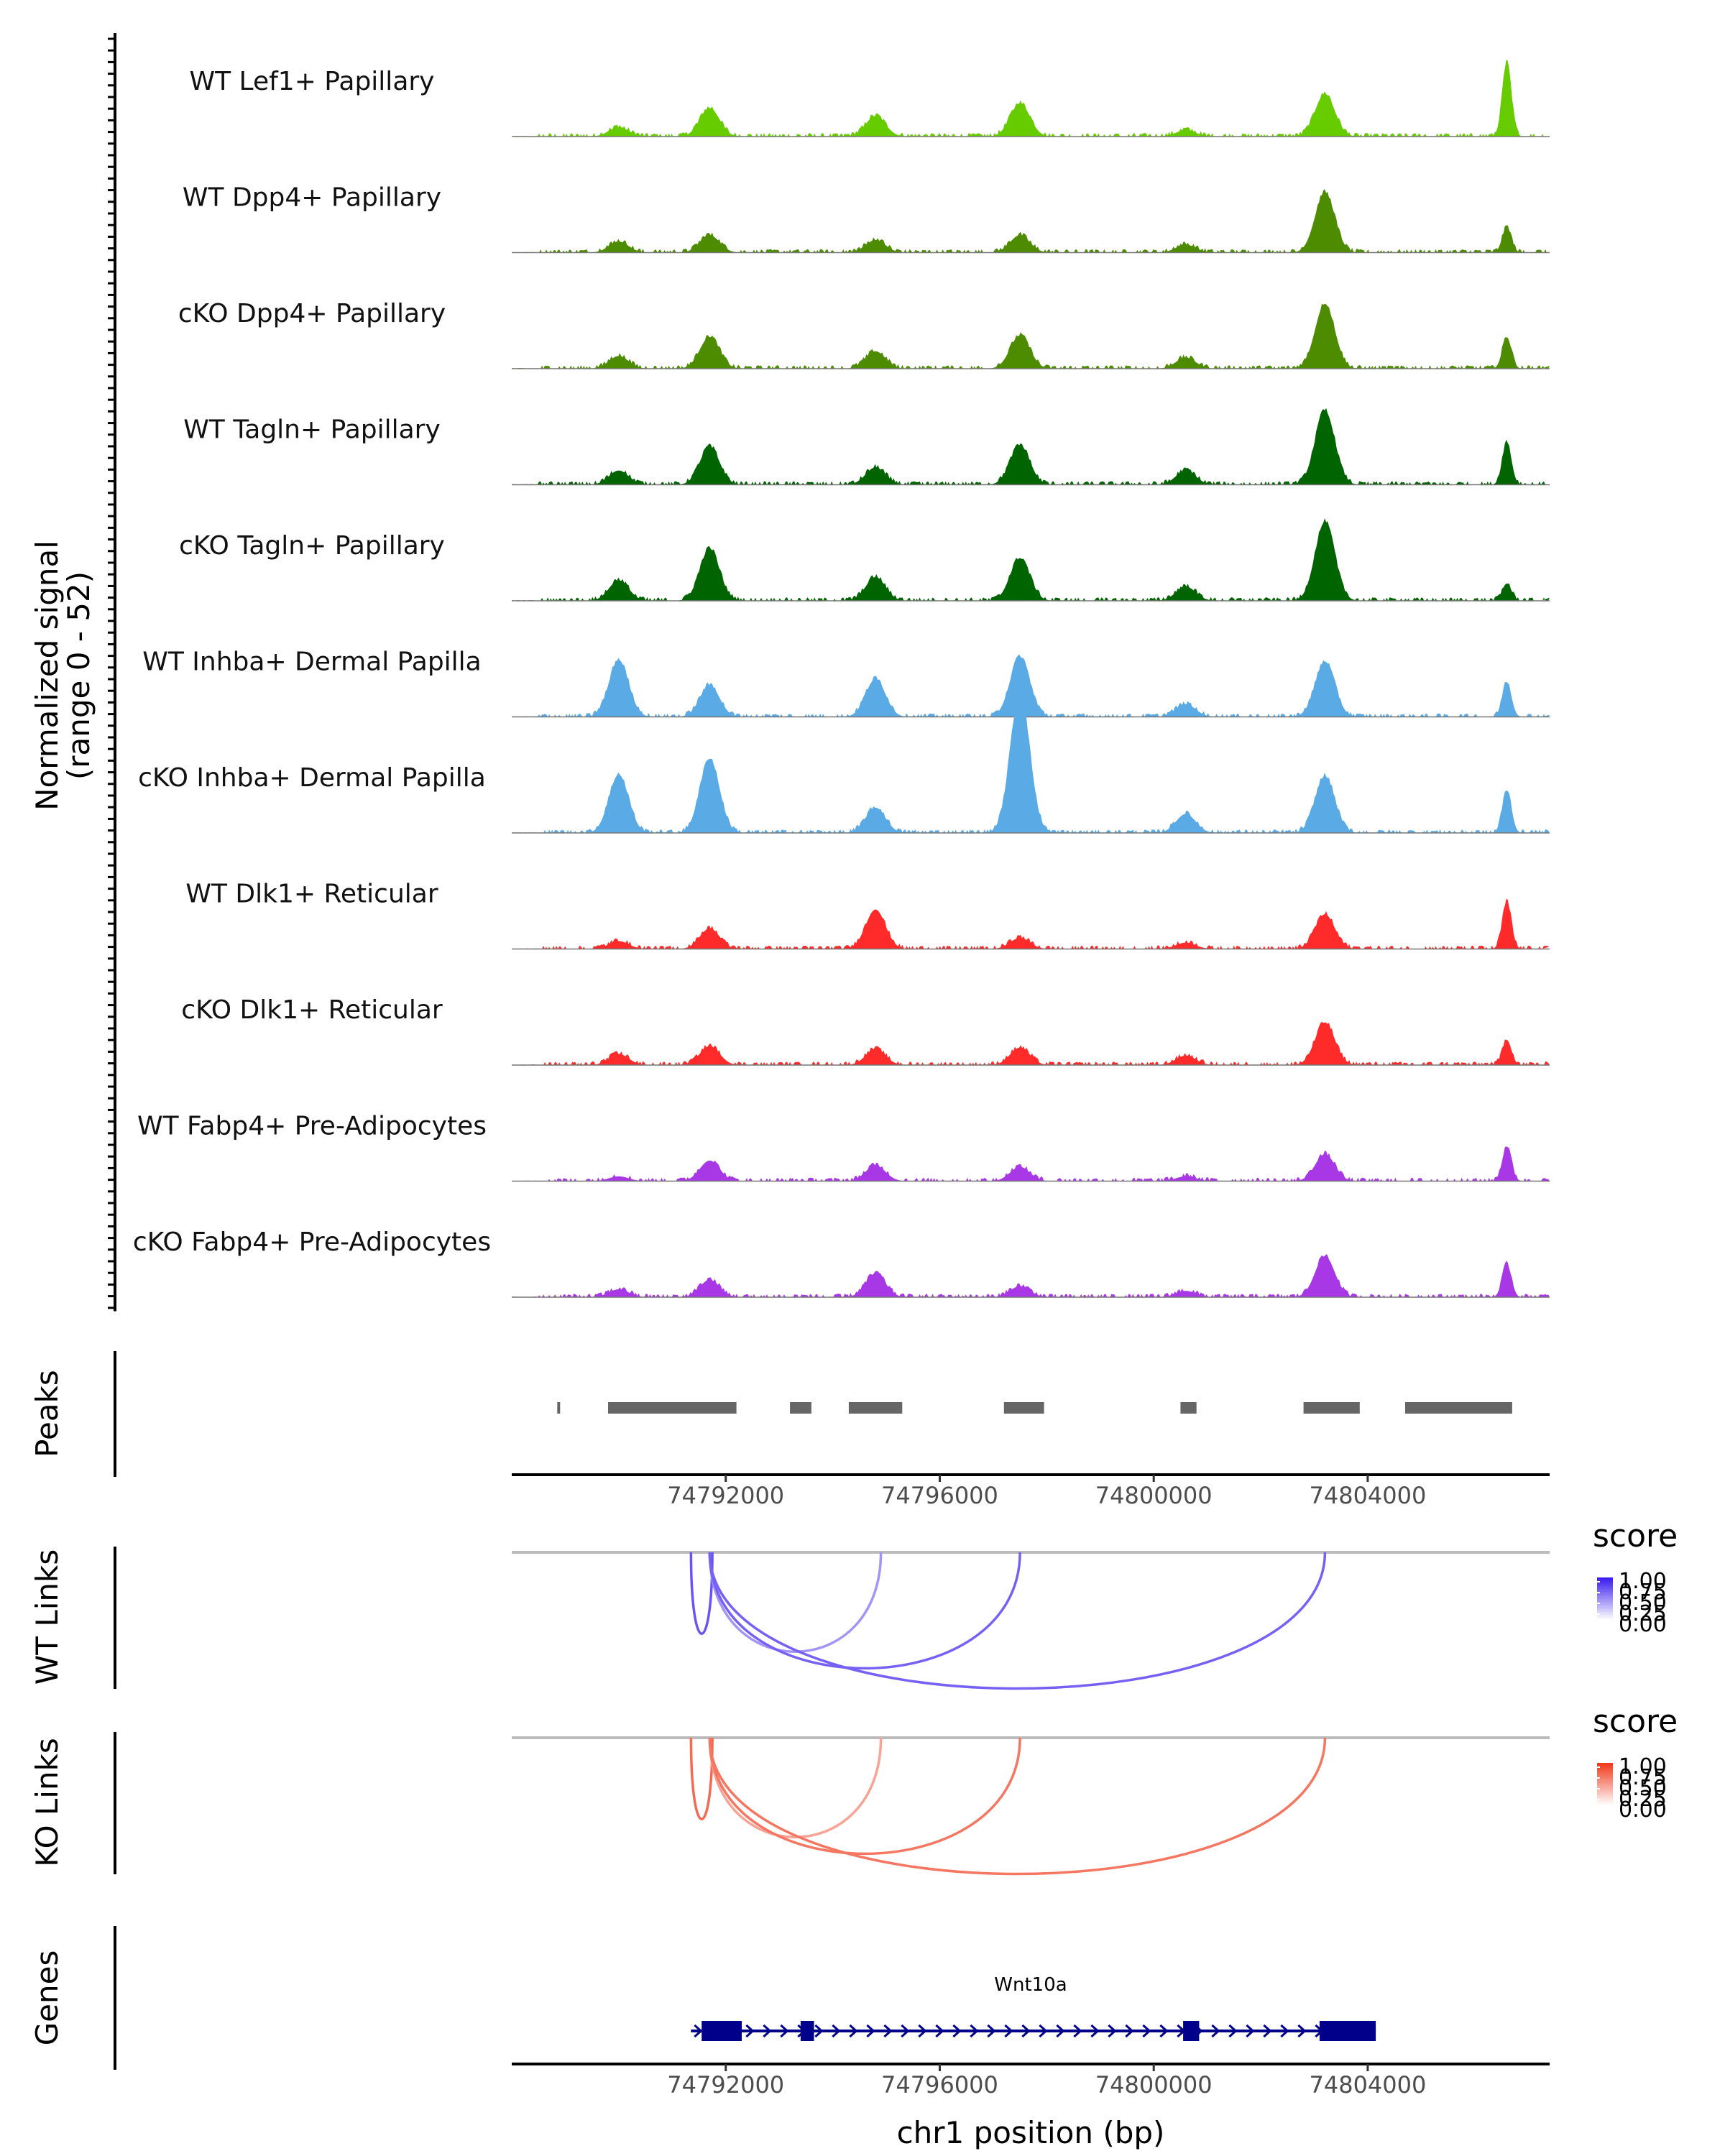 The height and width of the screenshot is (2156, 1725). What do you see at coordinates (1031, 2081) in the screenshot?
I see `x-axis-bottom: 74792000 74796000 74800000 74804000` at bounding box center [1031, 2081].